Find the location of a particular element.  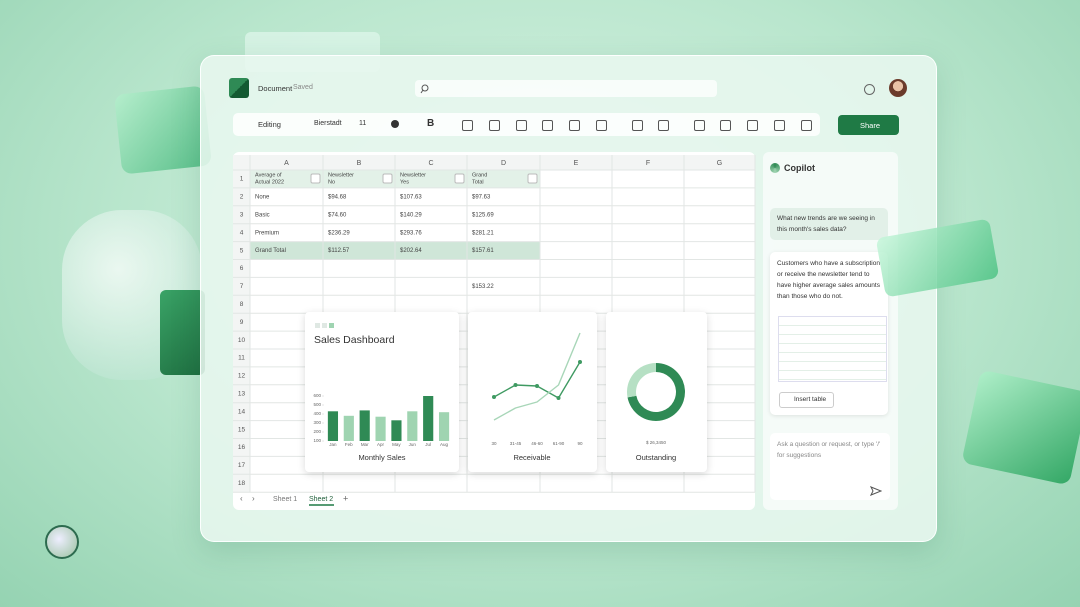

x-tick-label: Jul is located at coordinates (428, 444).